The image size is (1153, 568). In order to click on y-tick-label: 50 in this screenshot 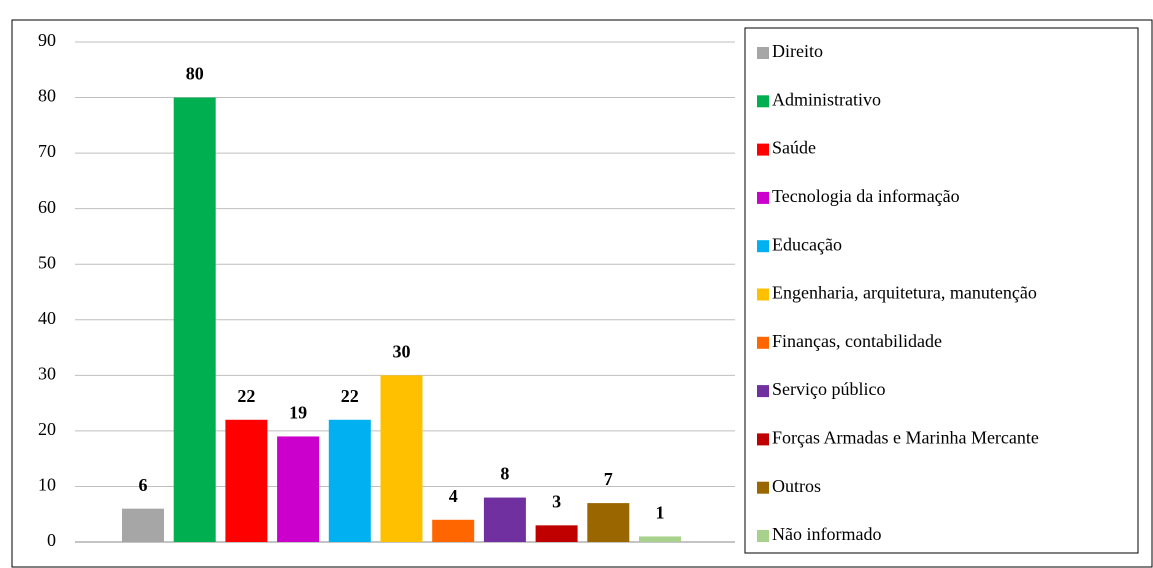, I will do `click(47, 262)`.